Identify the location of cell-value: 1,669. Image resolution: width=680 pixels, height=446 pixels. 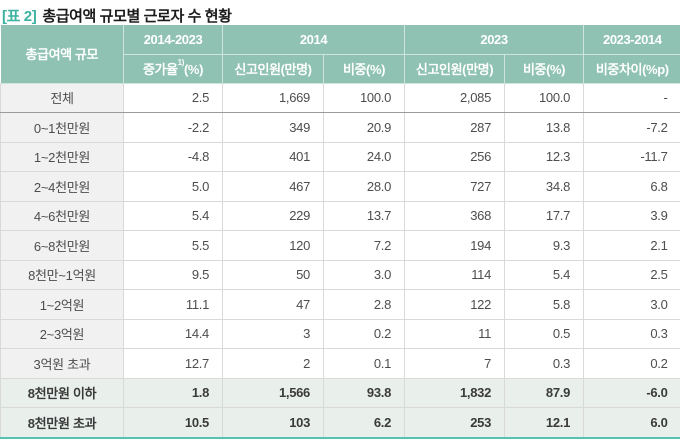
(273, 98).